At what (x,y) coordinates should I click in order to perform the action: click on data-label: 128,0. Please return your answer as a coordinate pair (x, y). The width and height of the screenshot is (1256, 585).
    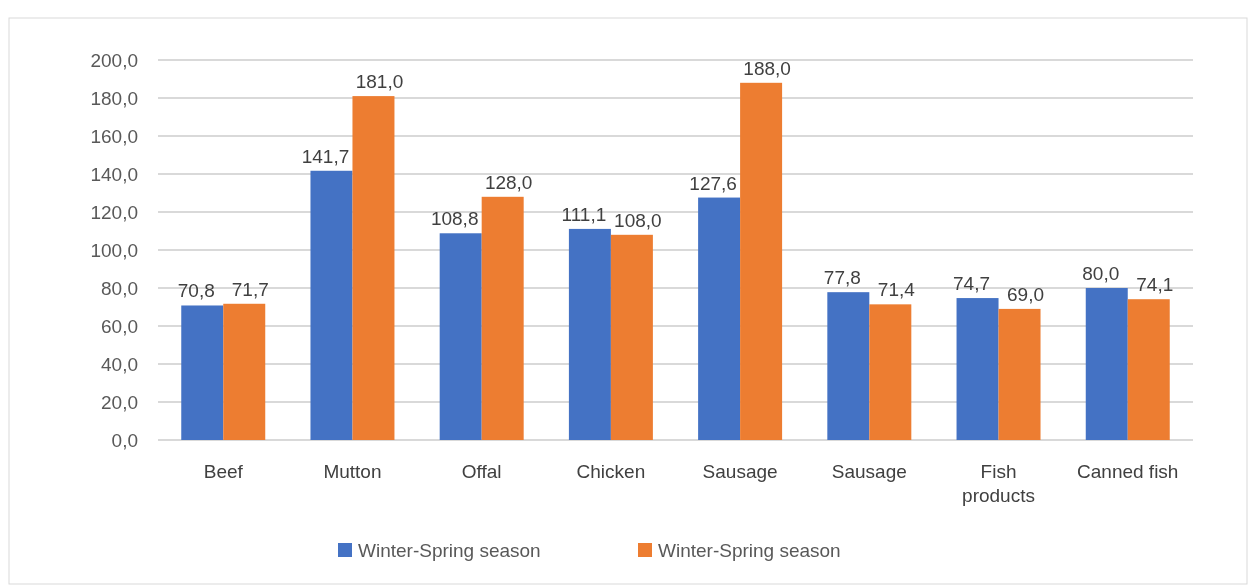
    Looking at the image, I should click on (508, 182).